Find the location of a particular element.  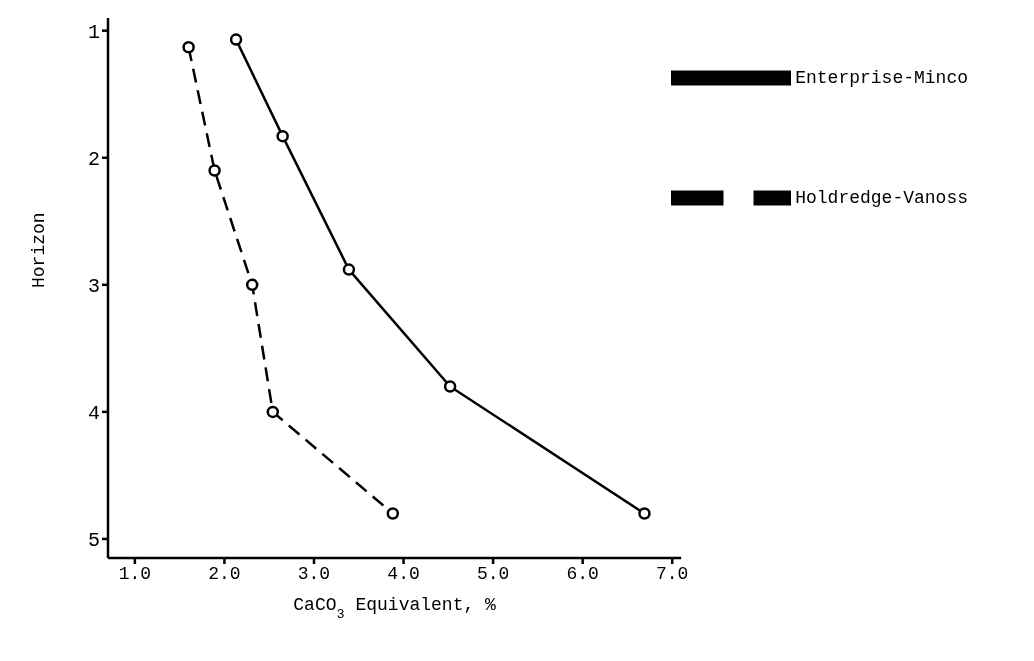

x-tick-label: 7.0 is located at coordinates (672, 573).